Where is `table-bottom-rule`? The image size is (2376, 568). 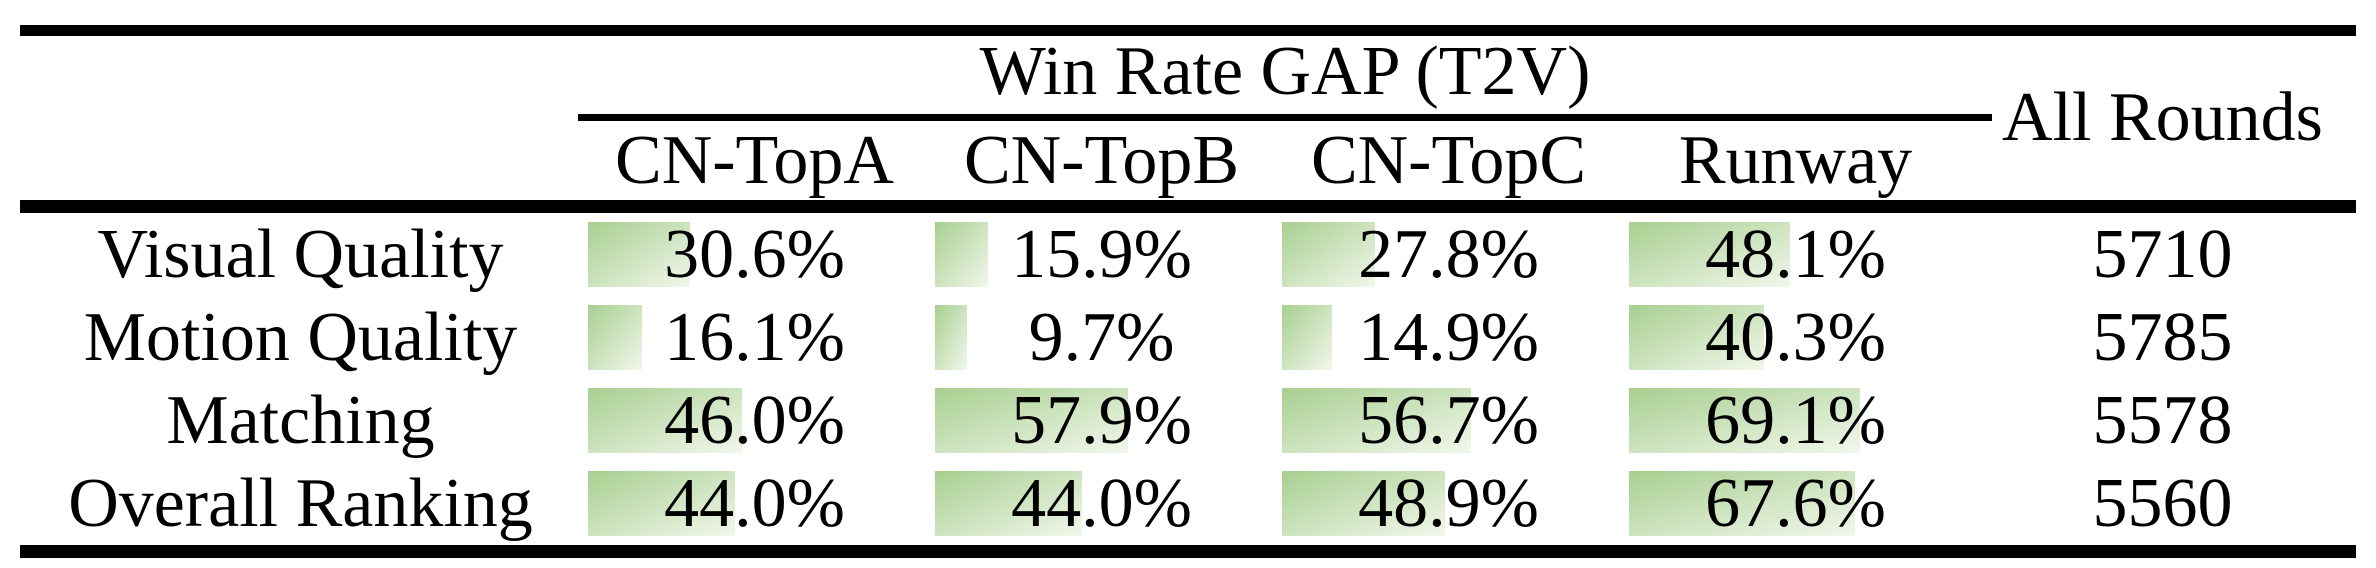
table-bottom-rule is located at coordinates (1188, 551).